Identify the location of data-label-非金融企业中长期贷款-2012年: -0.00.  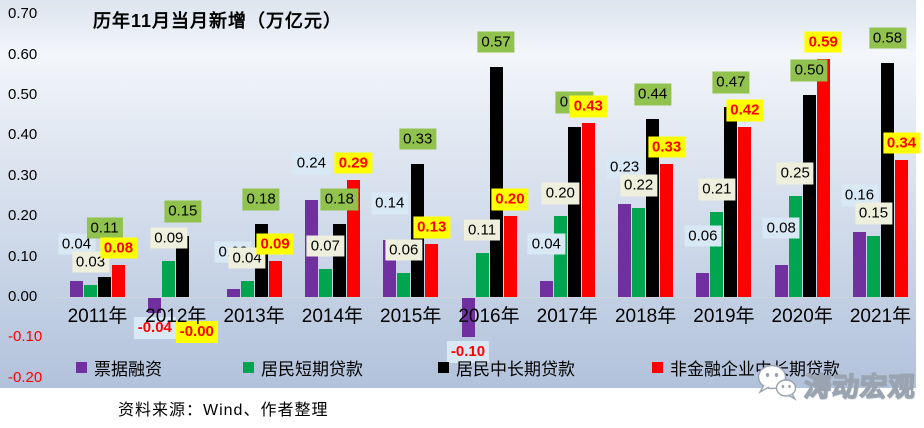
(196, 332).